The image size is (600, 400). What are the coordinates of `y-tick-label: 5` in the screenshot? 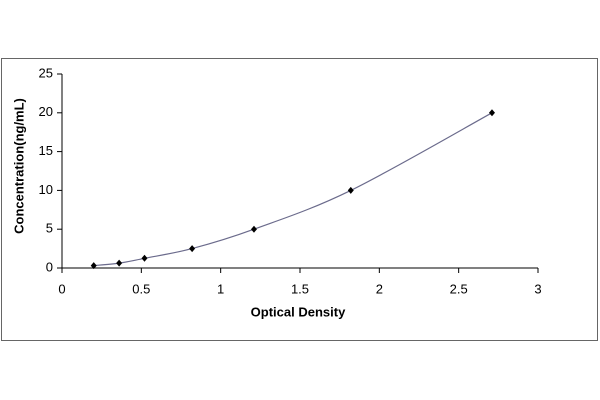 It's located at (49, 228).